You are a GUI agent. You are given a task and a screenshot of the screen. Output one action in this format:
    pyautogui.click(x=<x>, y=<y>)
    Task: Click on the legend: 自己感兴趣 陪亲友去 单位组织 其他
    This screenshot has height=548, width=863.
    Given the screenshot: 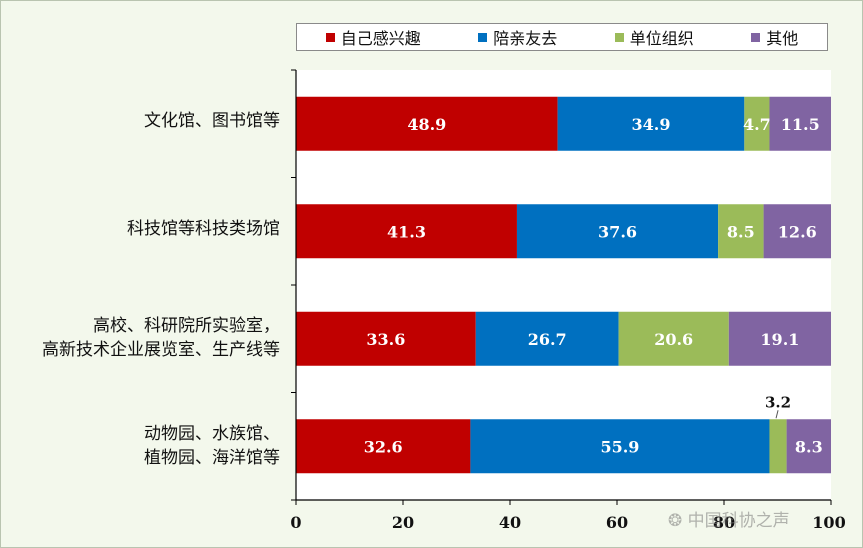 What is the action you would take?
    pyautogui.click(x=562, y=37)
    